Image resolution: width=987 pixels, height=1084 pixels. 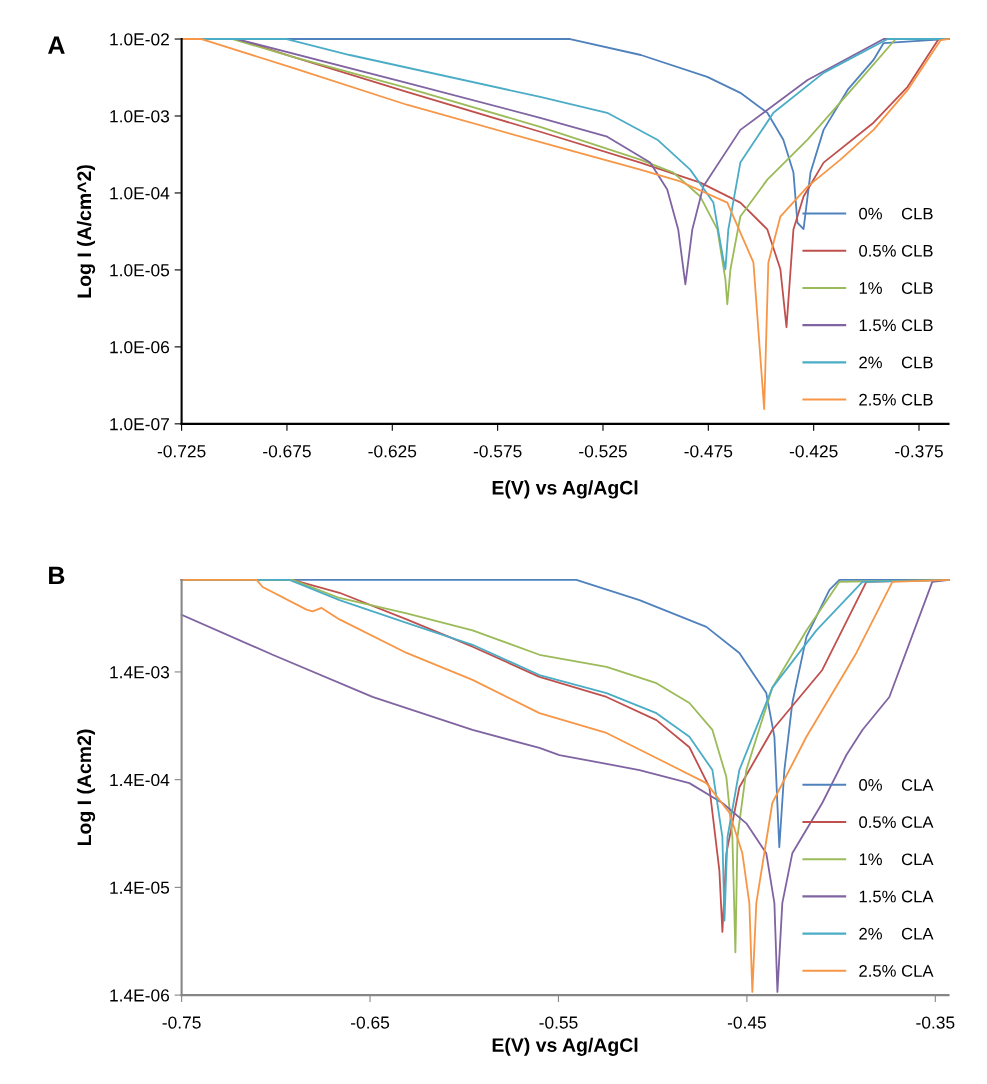 What do you see at coordinates (56, 45) in the screenshot?
I see `chart-title: A` at bounding box center [56, 45].